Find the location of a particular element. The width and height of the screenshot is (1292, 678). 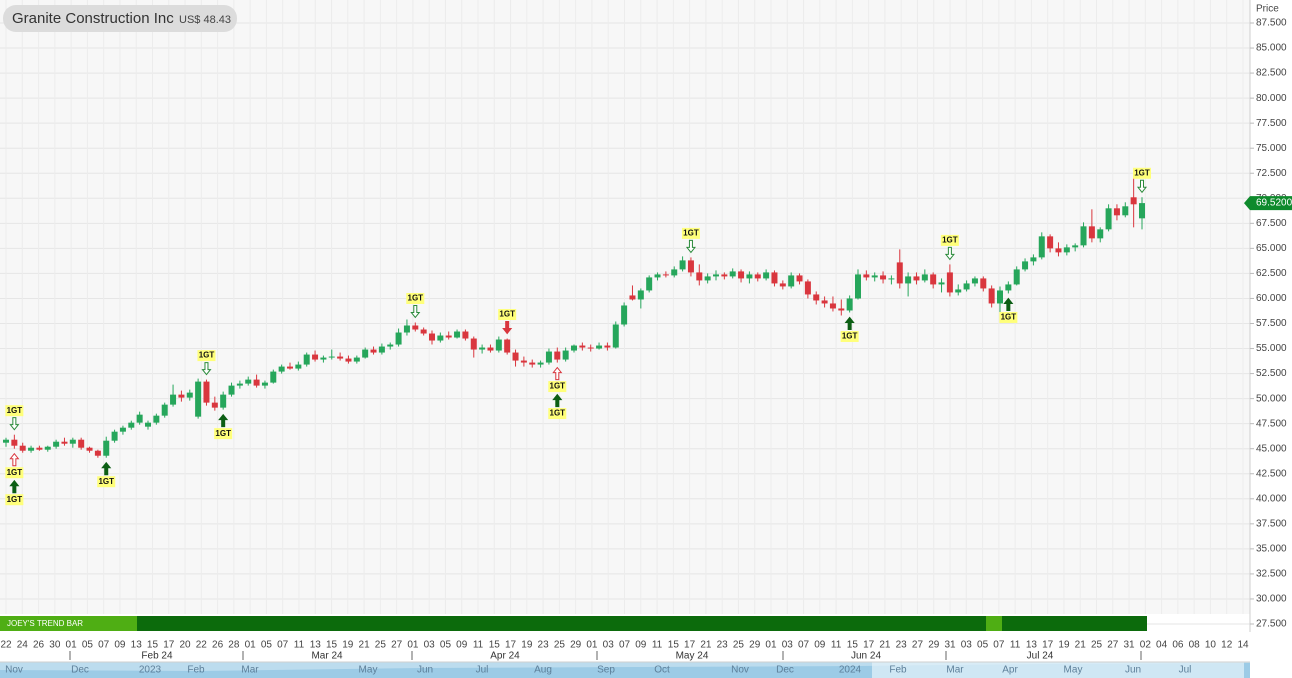

x-tick-label: 12 is located at coordinates (1227, 645).